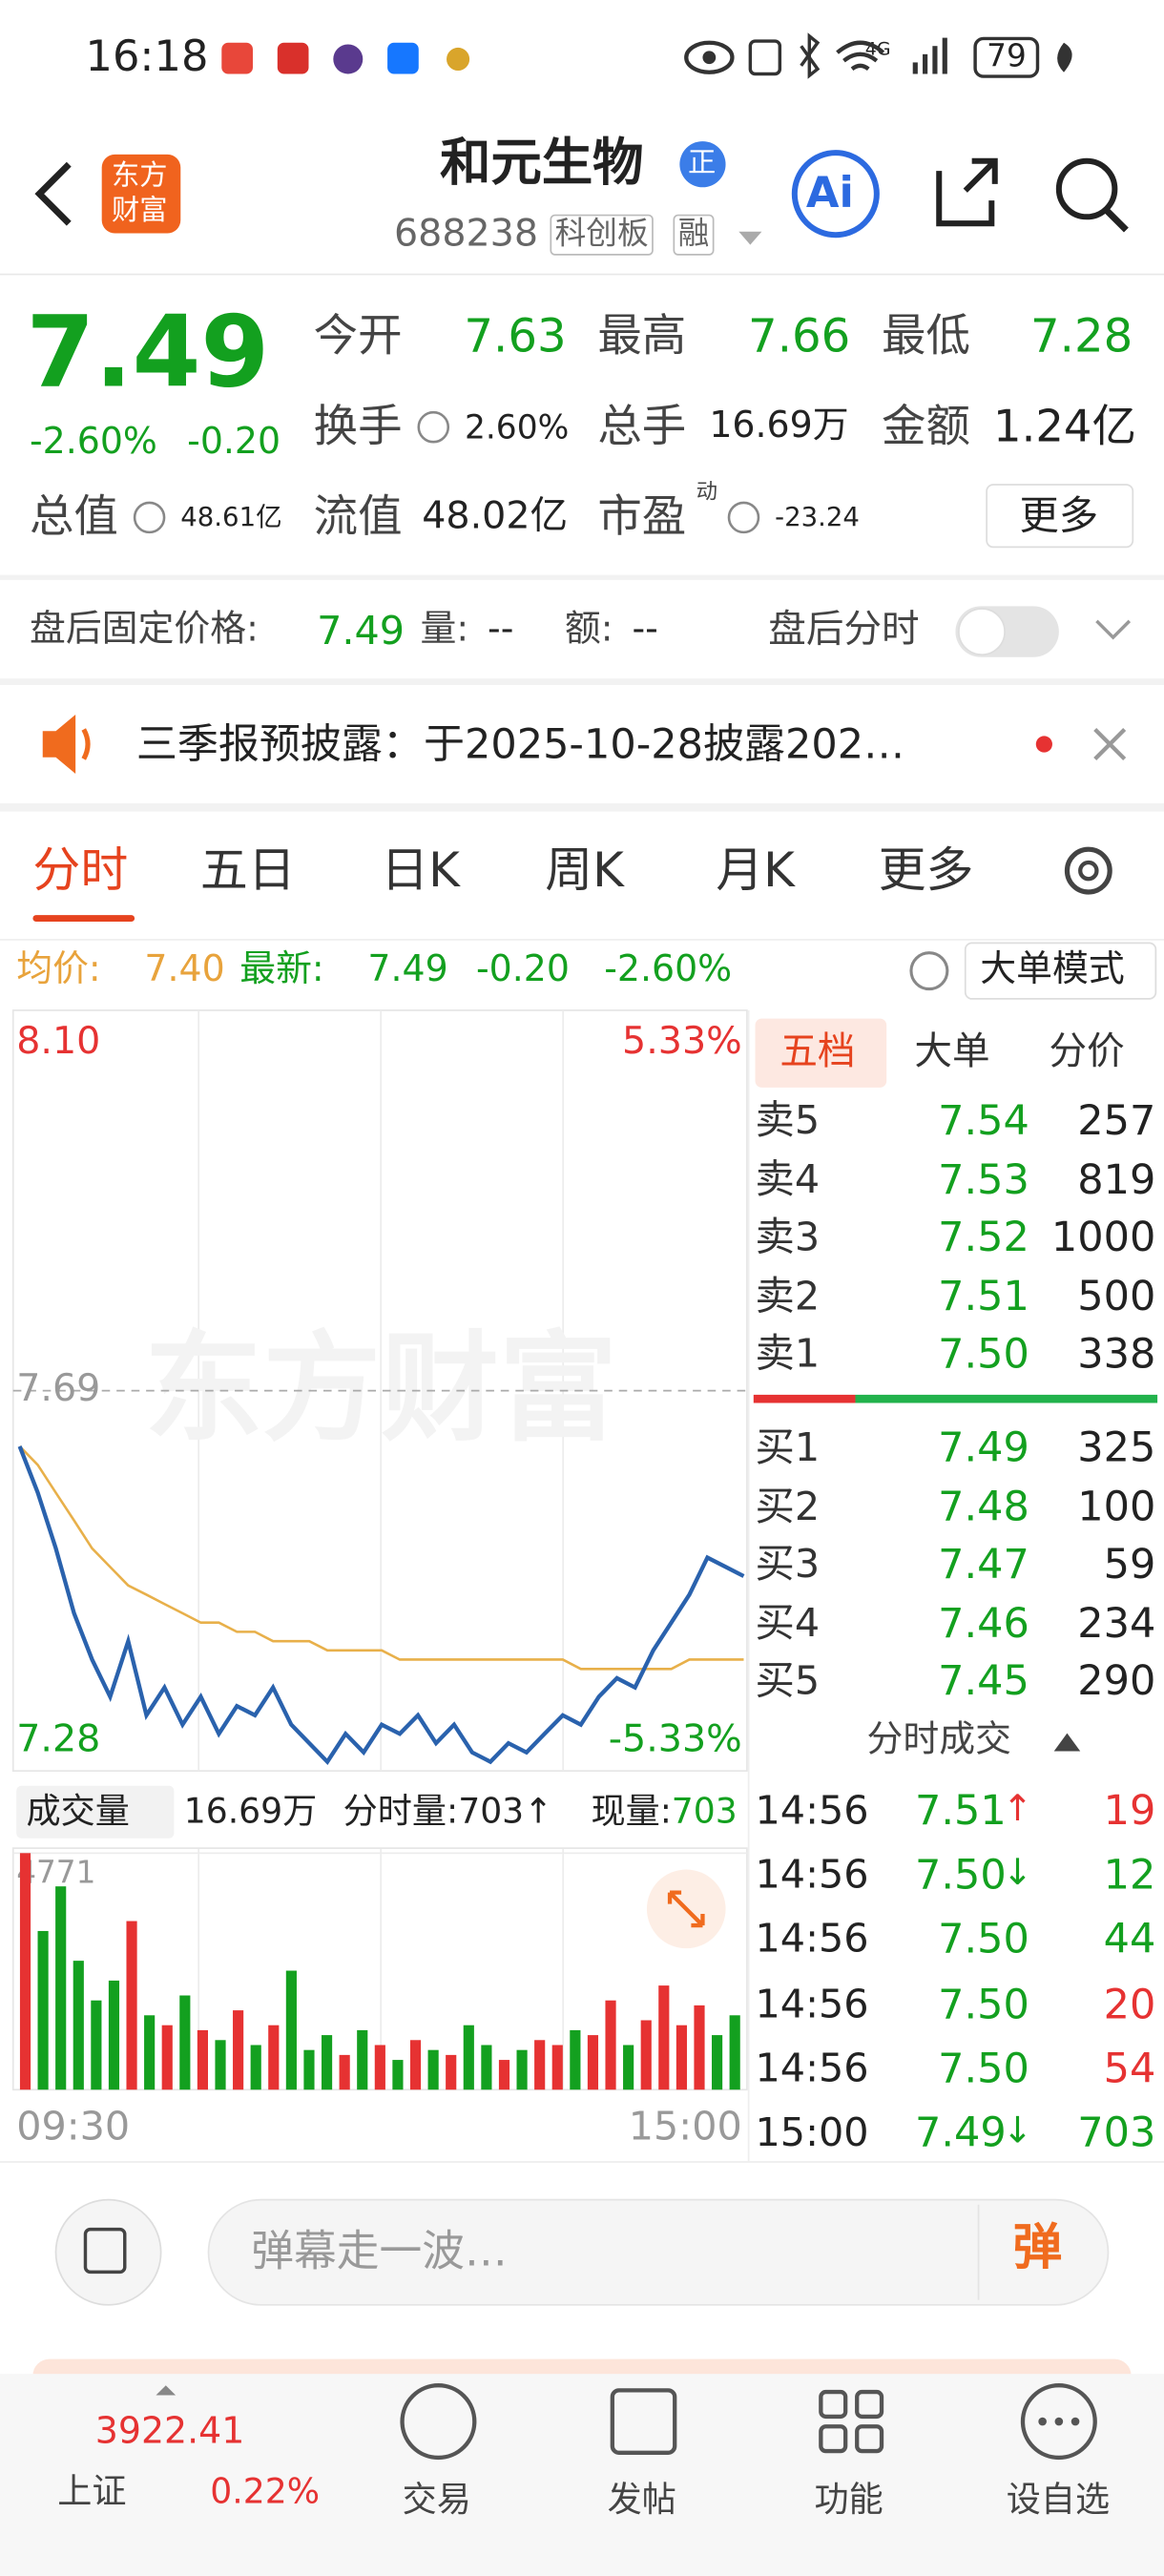 The image size is (1164, 2576). What do you see at coordinates (643, 2421) in the screenshot?
I see `post-icon` at bounding box center [643, 2421].